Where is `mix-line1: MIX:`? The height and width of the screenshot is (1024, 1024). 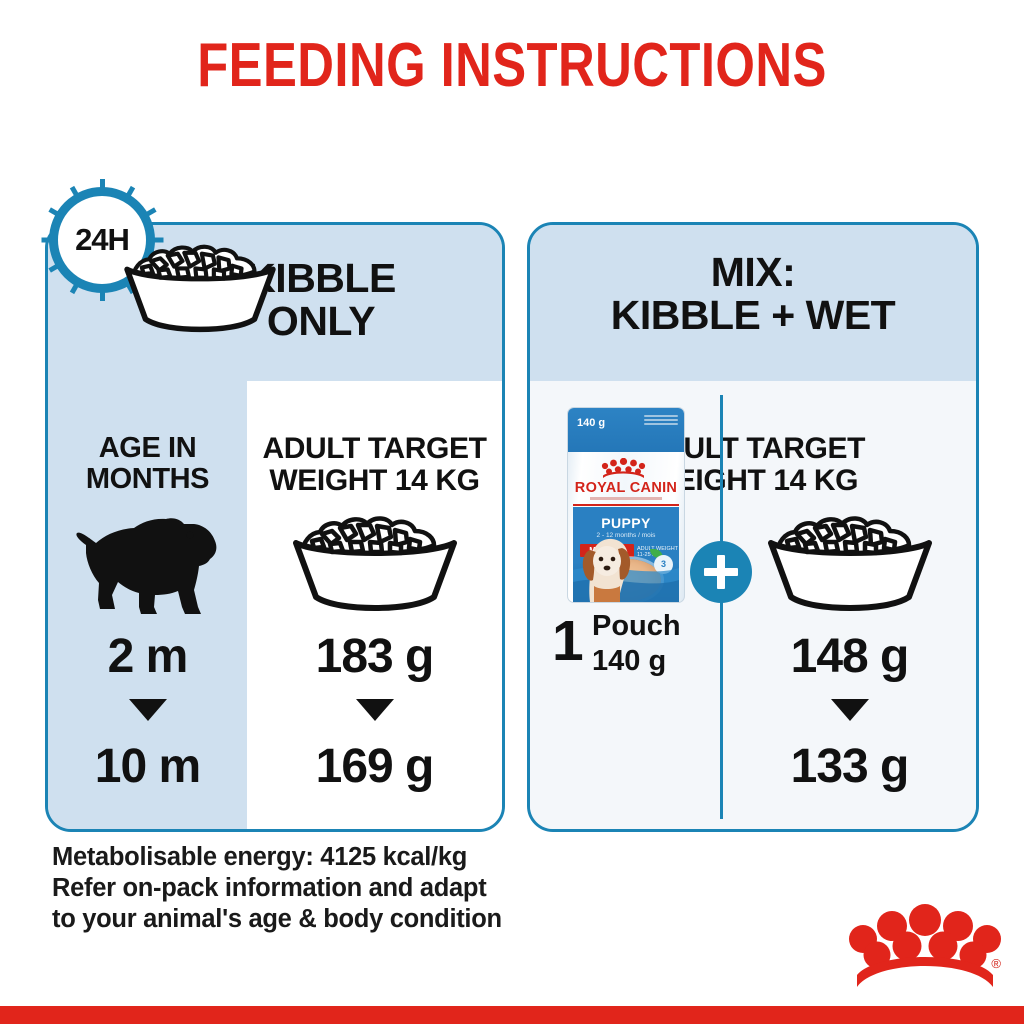
mix-line1: MIX: is located at coordinates (753, 272).